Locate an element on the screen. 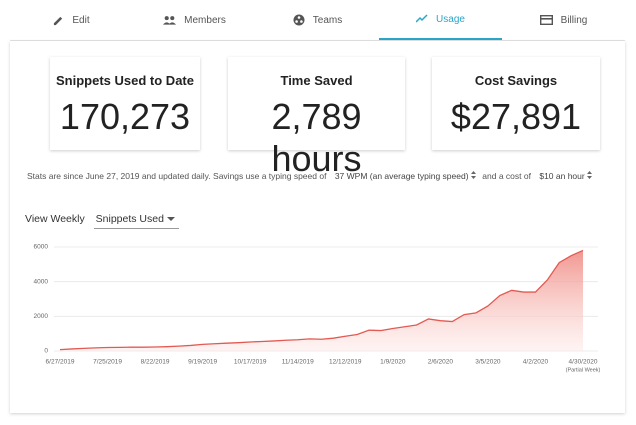 The height and width of the screenshot is (425, 636). tab: Usage is located at coordinates (440, 20).